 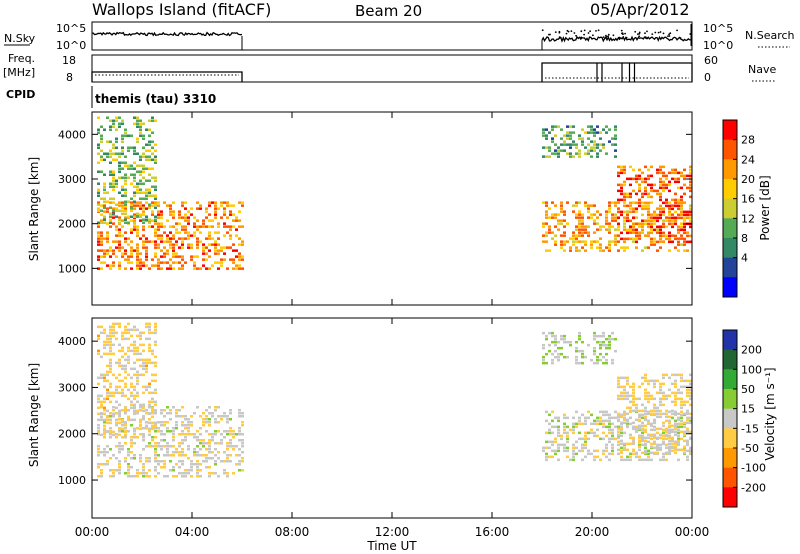 I want to click on noise-search-dot, so click(x=647, y=38).